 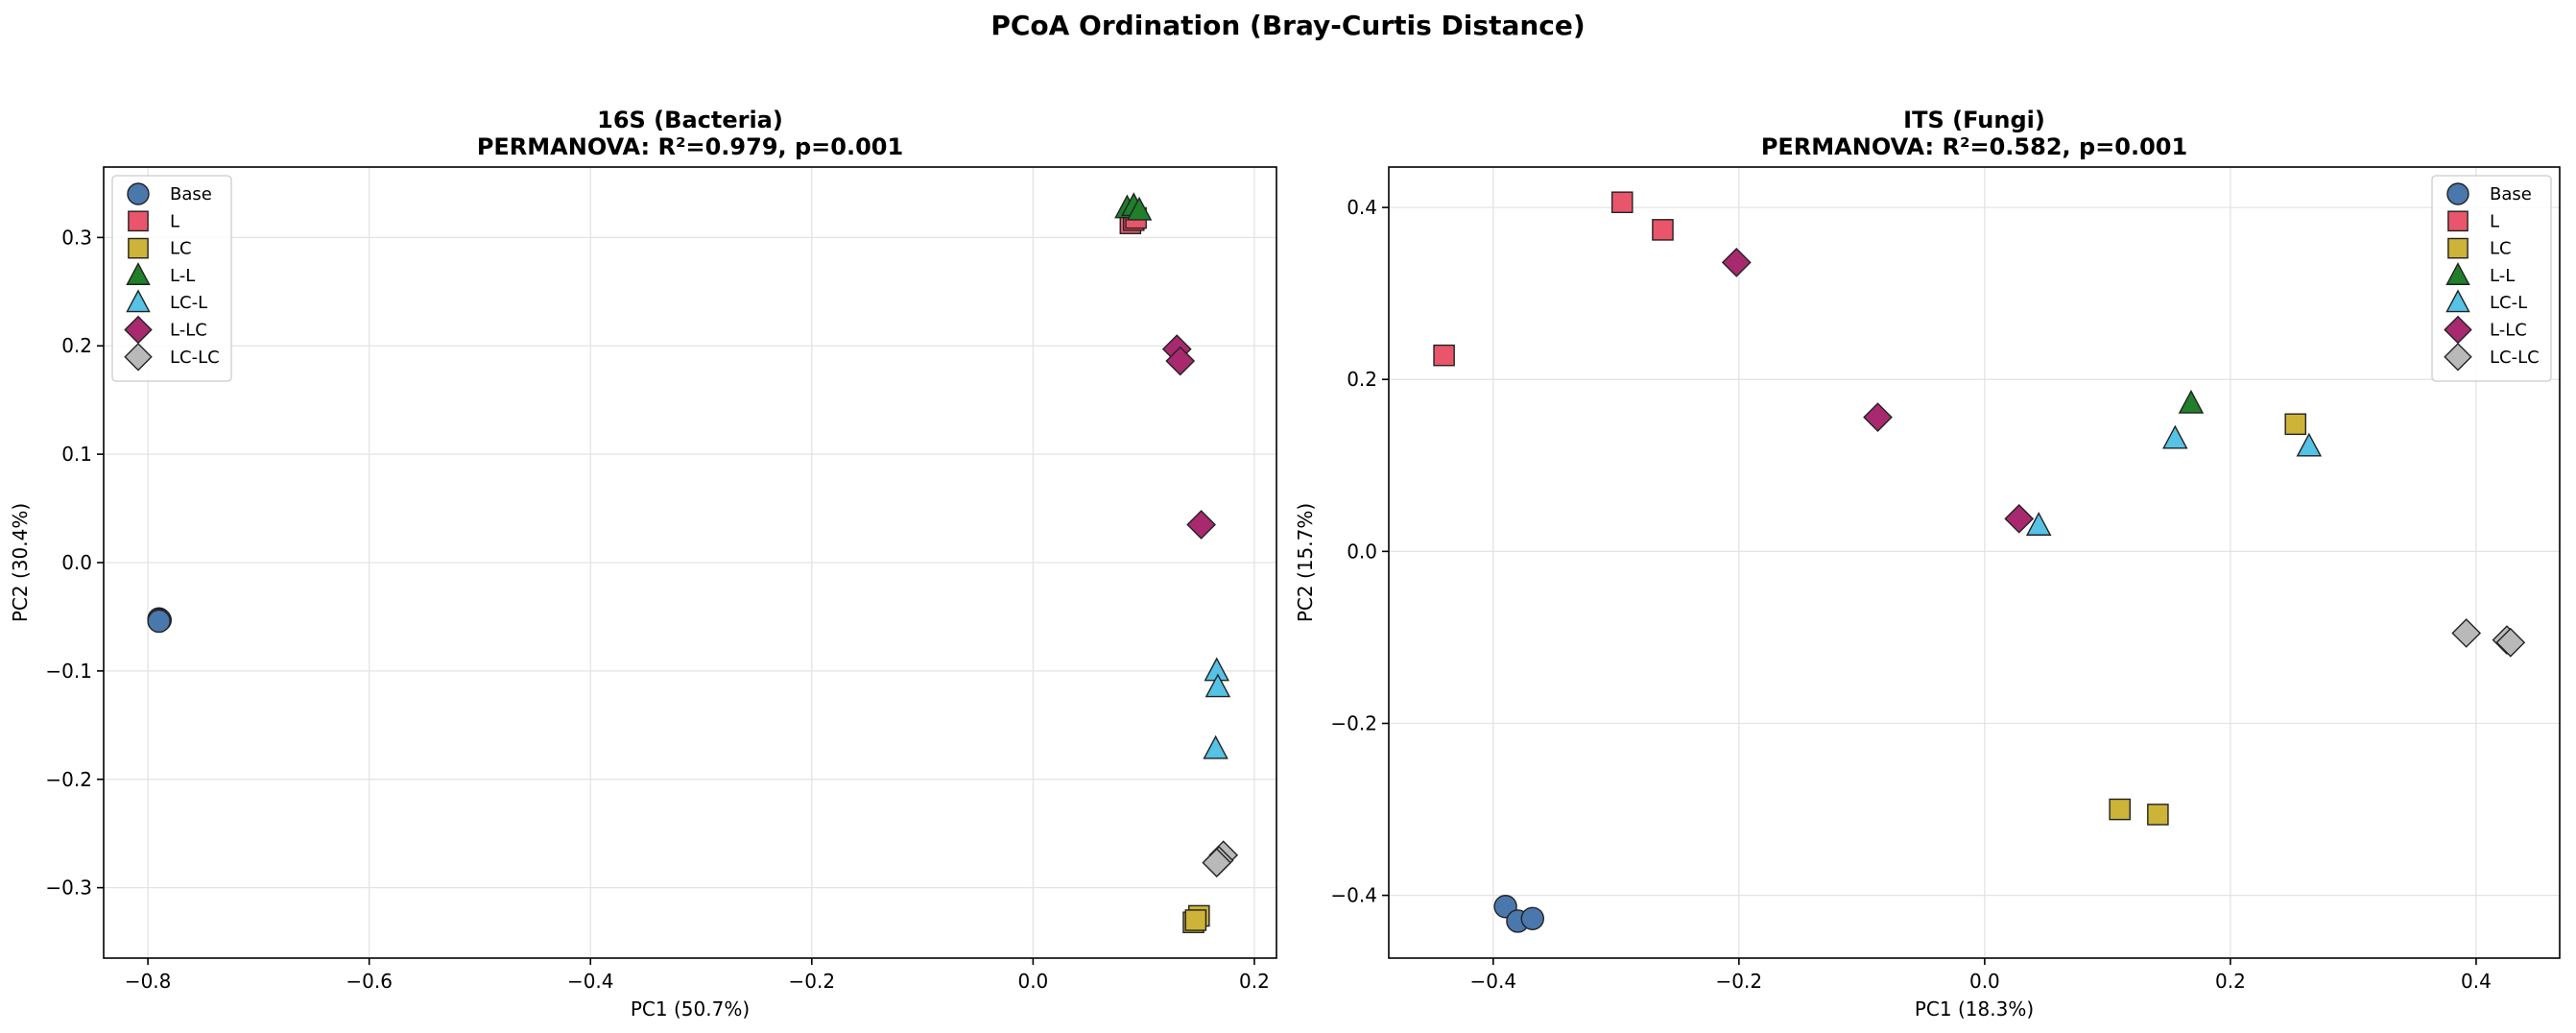 What do you see at coordinates (1974, 146) in the screenshot?
I see `panel-subtitle: PERMANOVA: R²=0.582, p=0.001` at bounding box center [1974, 146].